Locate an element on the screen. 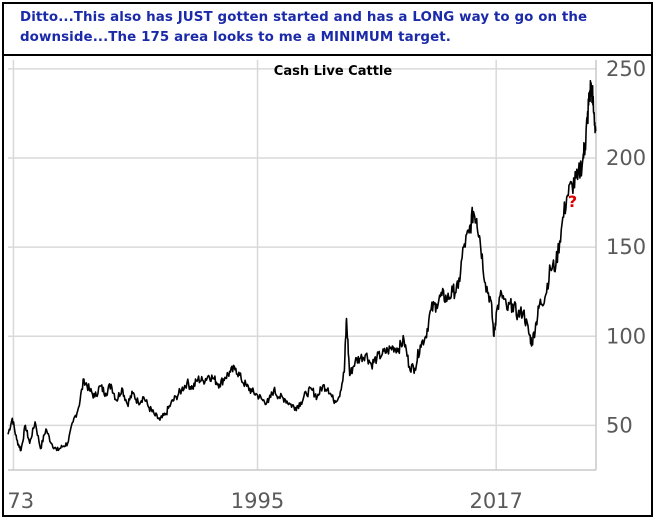  x-tick-label: 73 is located at coordinates (20, 501).